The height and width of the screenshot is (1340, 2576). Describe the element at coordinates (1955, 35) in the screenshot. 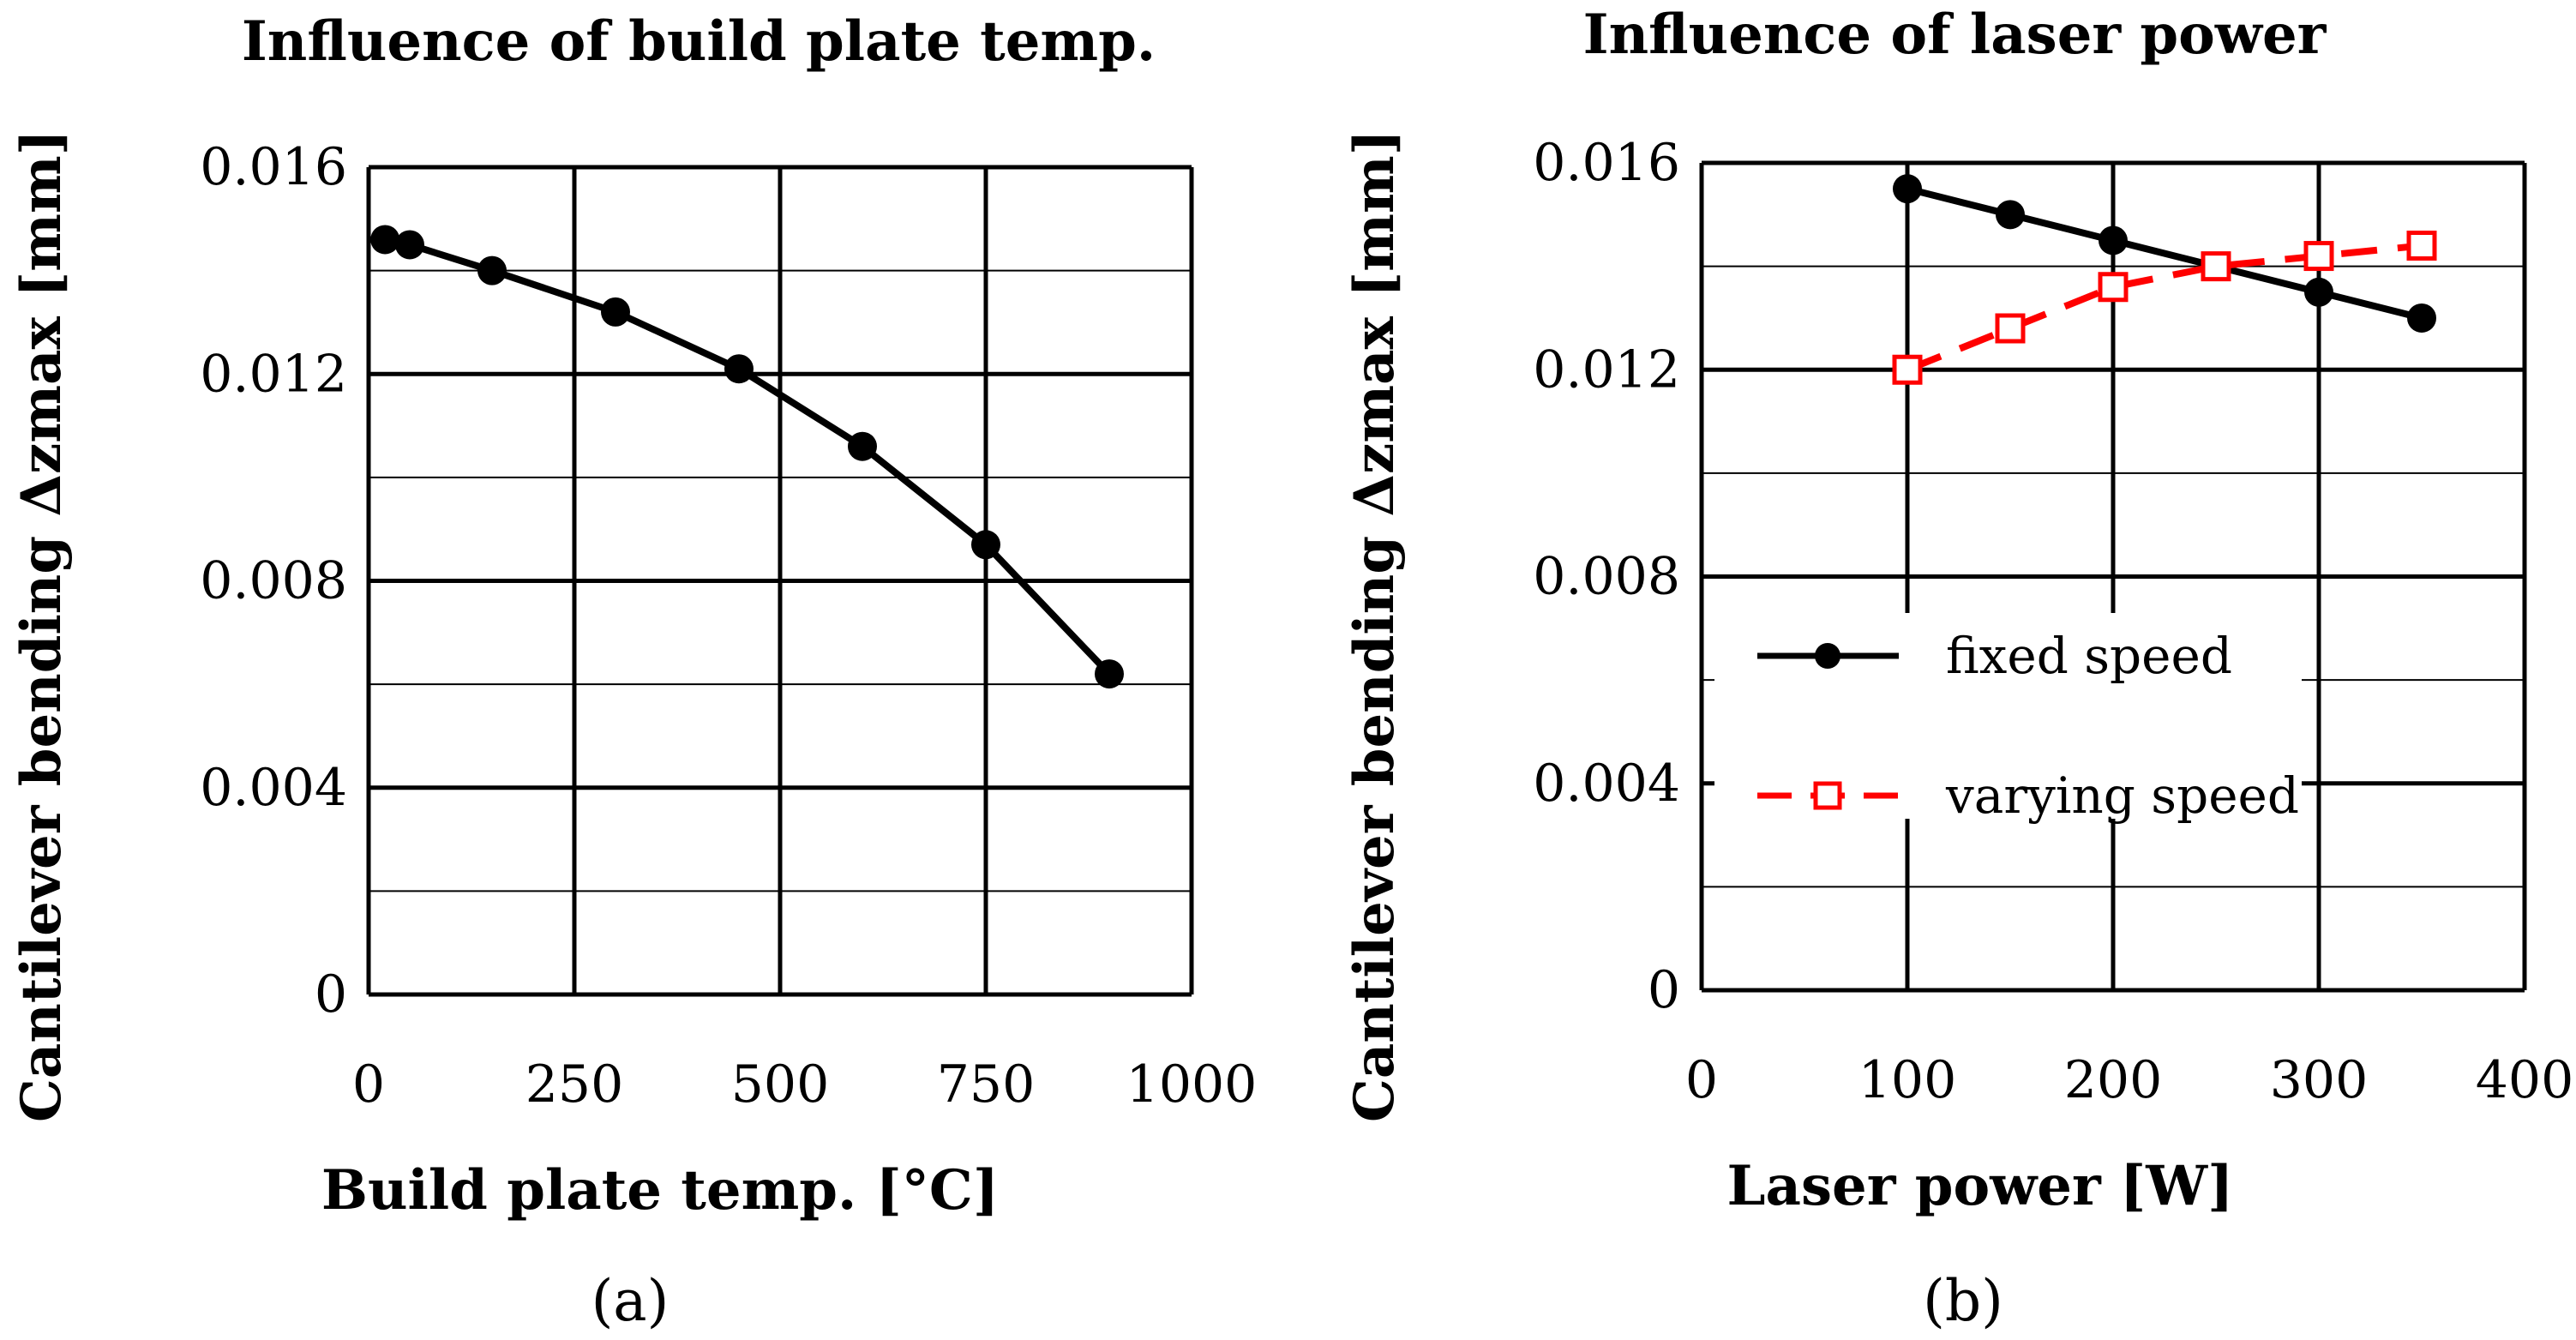

I see `chart-title-b: Influence of laser power` at that location.